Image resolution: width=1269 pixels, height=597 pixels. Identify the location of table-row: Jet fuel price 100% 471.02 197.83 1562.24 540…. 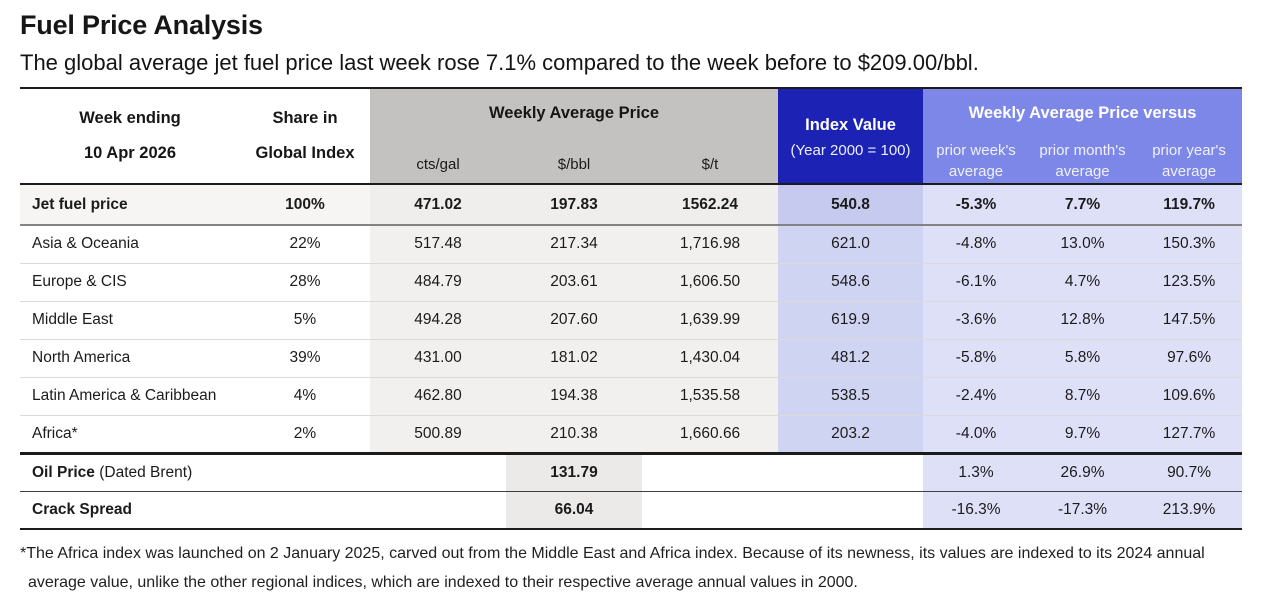
(631, 205).